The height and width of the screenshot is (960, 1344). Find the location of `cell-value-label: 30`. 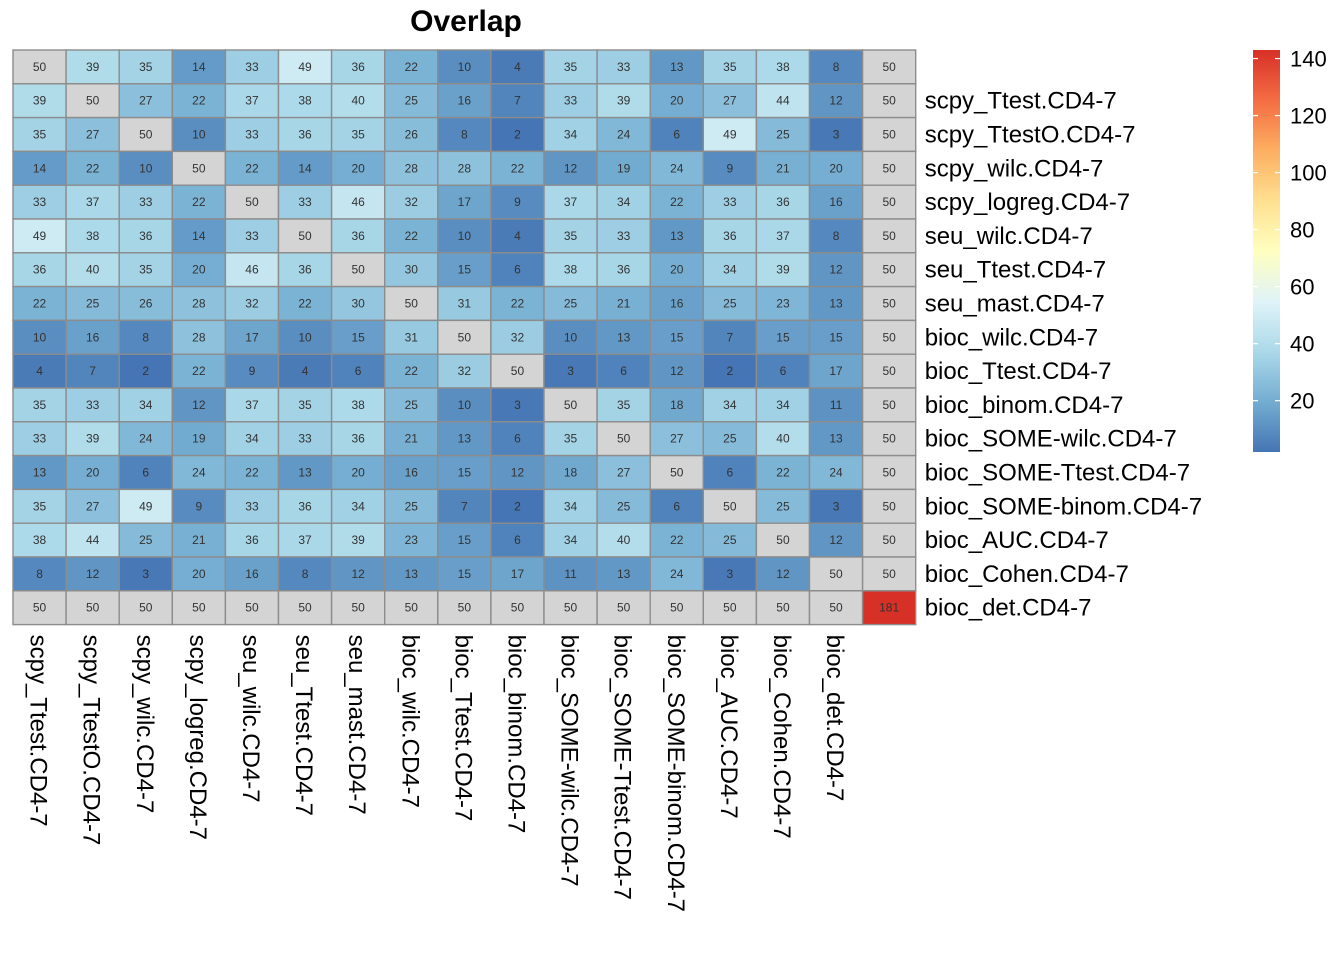

cell-value-label: 30 is located at coordinates (358, 304).